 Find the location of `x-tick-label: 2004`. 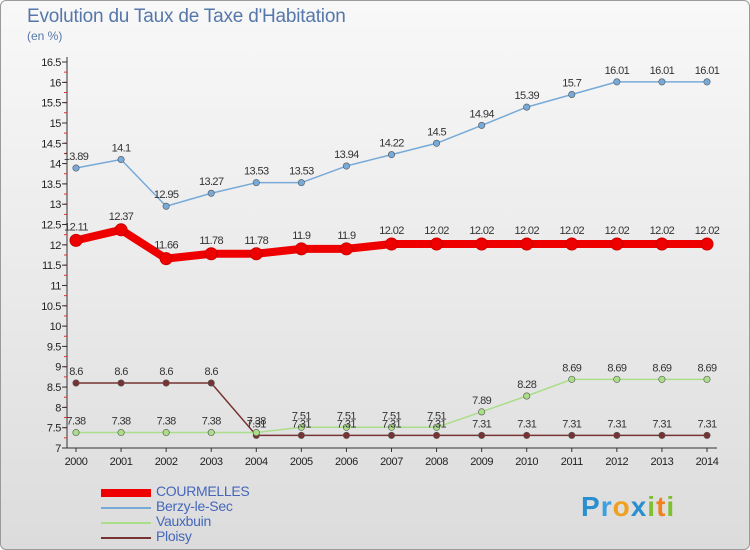

x-tick-label: 2004 is located at coordinates (256, 462).